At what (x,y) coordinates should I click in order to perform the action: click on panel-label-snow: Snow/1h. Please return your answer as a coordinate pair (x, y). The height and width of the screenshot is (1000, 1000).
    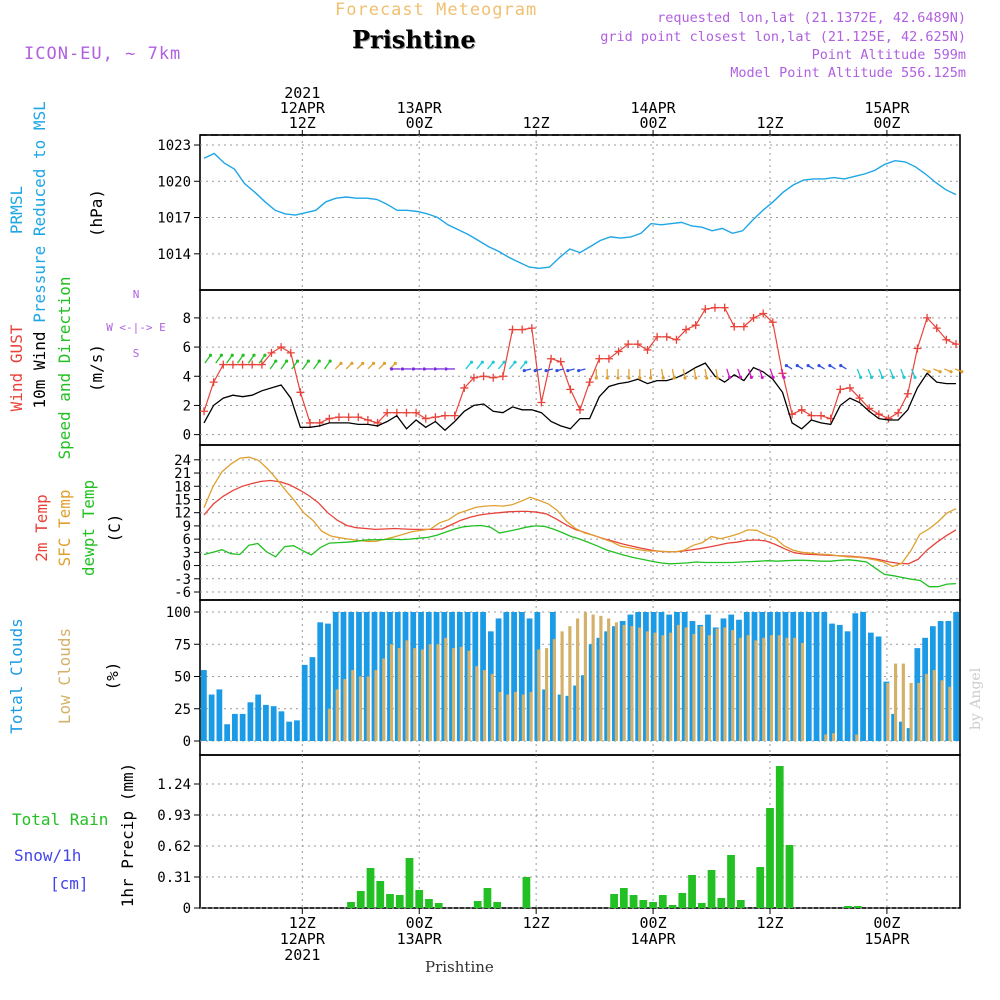
    Looking at the image, I should click on (47, 855).